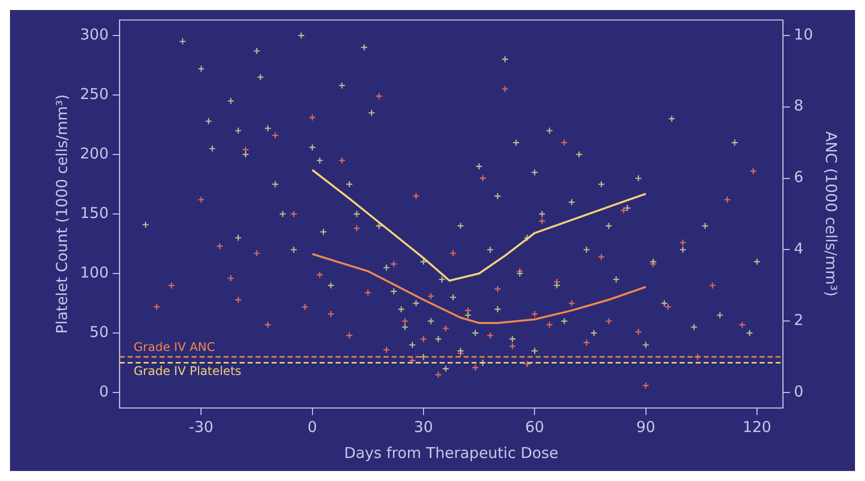 The height and width of the screenshot is (481, 865). Describe the element at coordinates (313, 427) in the screenshot. I see `x-tick-label: 0` at that location.